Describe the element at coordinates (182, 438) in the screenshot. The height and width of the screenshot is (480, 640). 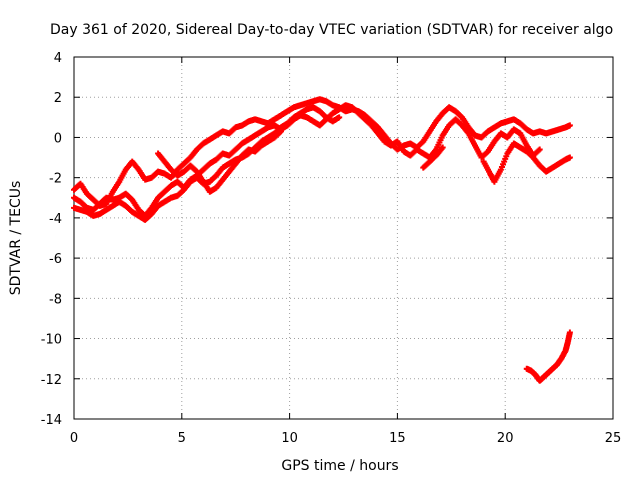
I see `x-tick-label: 5` at that location.